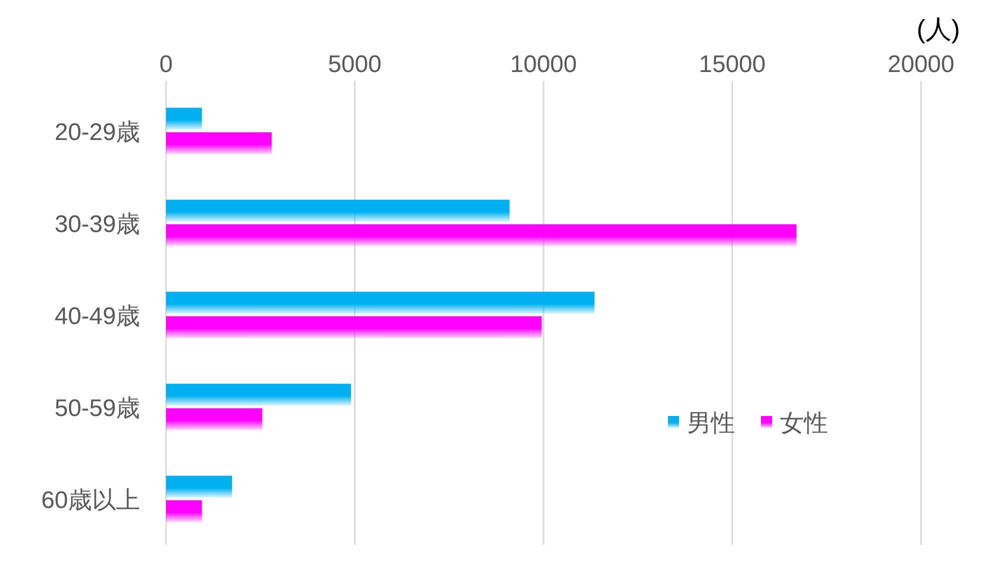  Describe the element at coordinates (732, 64) in the screenshot. I see `x-tick-label: 15000` at that location.